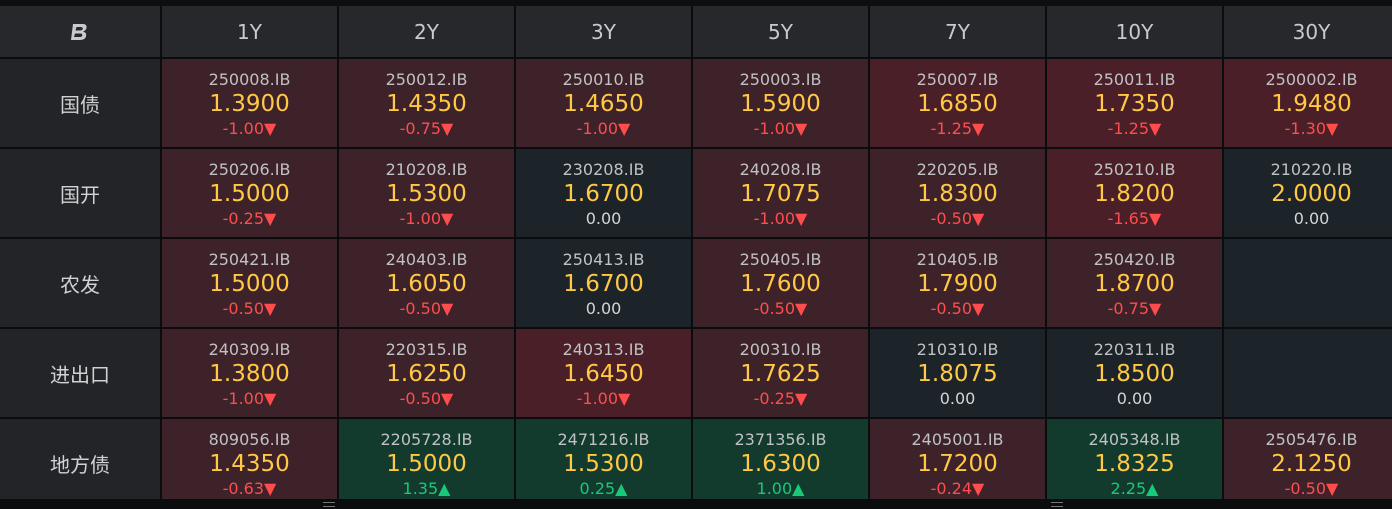 The width and height of the screenshot is (1392, 509). I want to click on bond-quote-cell: 2405348.IB 1.8325 2.25▲, so click(1134, 463).